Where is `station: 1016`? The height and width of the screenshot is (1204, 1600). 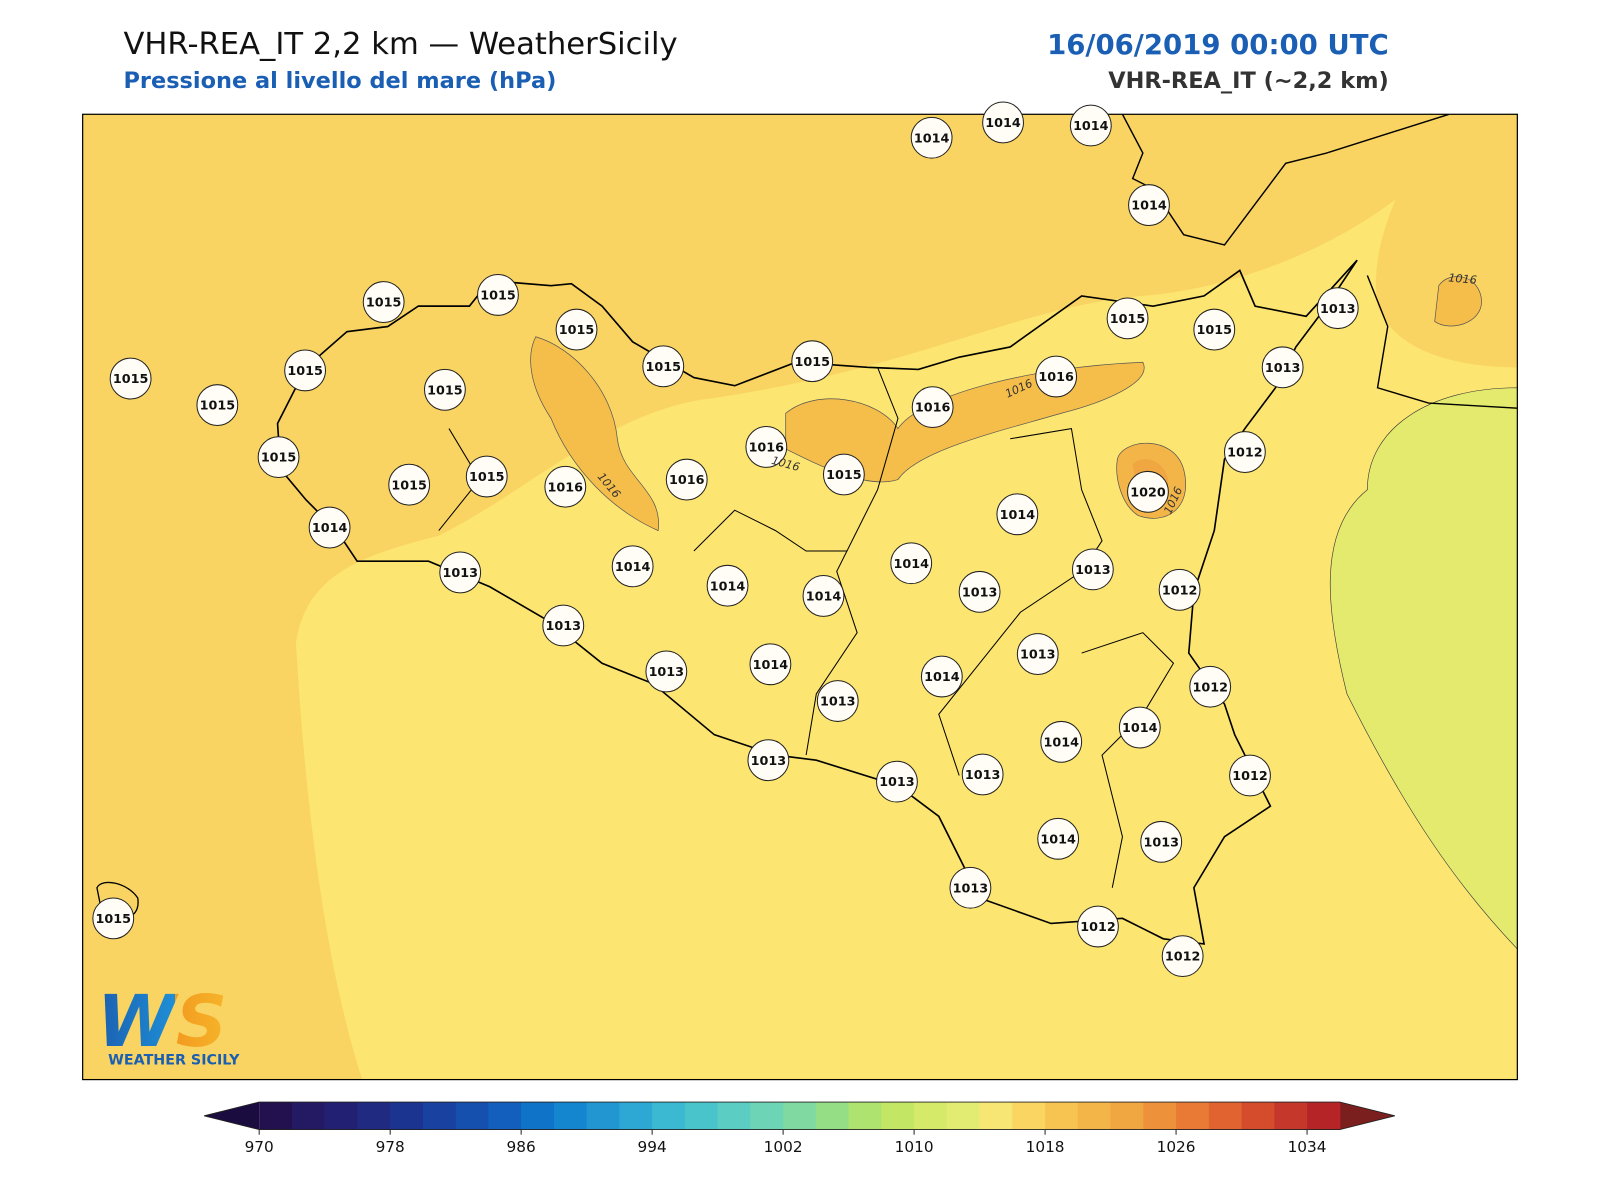 station: 1016 is located at coordinates (932, 407).